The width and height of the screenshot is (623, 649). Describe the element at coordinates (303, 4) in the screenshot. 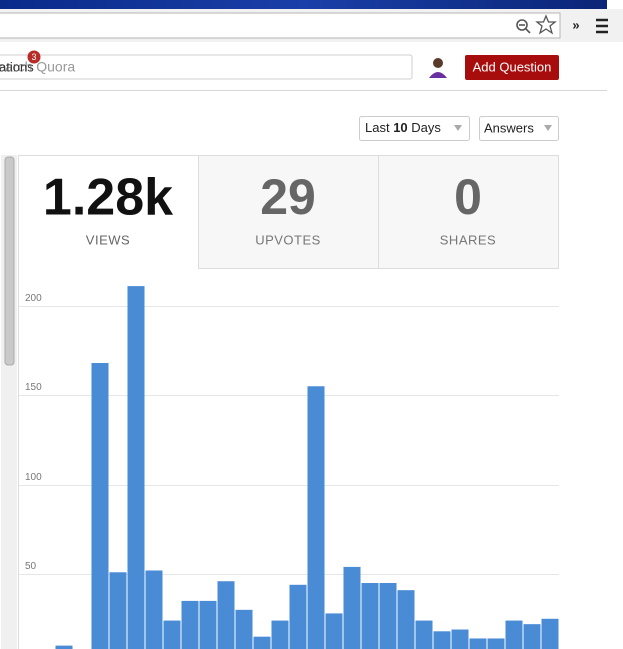

I see `window-frame` at that location.